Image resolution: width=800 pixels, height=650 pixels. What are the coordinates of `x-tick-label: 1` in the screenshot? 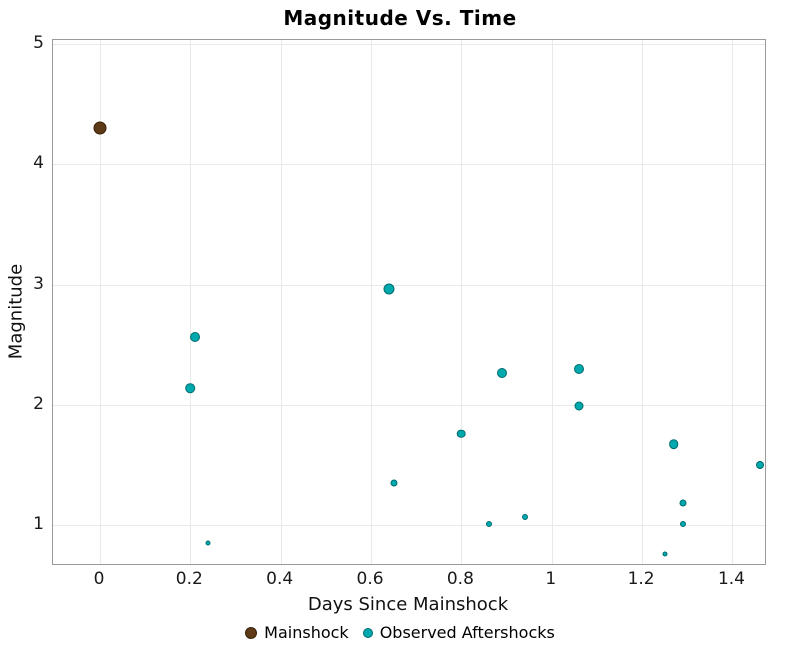 It's located at (551, 579).